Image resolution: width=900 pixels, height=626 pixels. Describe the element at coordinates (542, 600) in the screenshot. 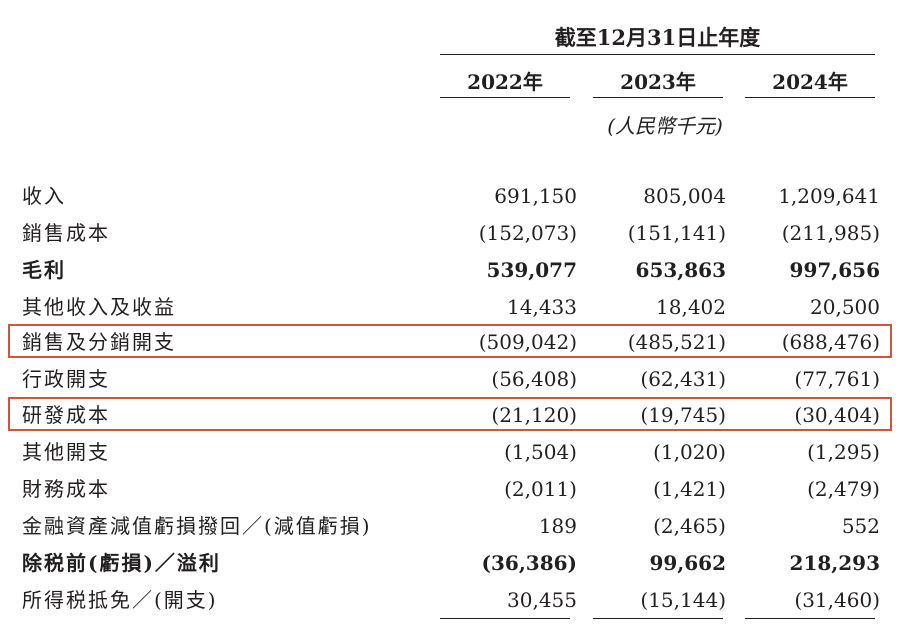

I see `value-2022: 30,455` at that location.